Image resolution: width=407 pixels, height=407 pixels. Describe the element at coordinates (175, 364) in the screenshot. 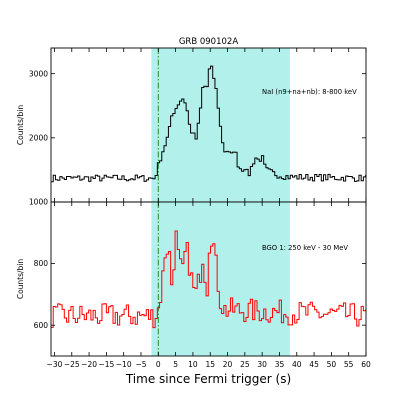

I see `x-tick-label: 5` at that location.